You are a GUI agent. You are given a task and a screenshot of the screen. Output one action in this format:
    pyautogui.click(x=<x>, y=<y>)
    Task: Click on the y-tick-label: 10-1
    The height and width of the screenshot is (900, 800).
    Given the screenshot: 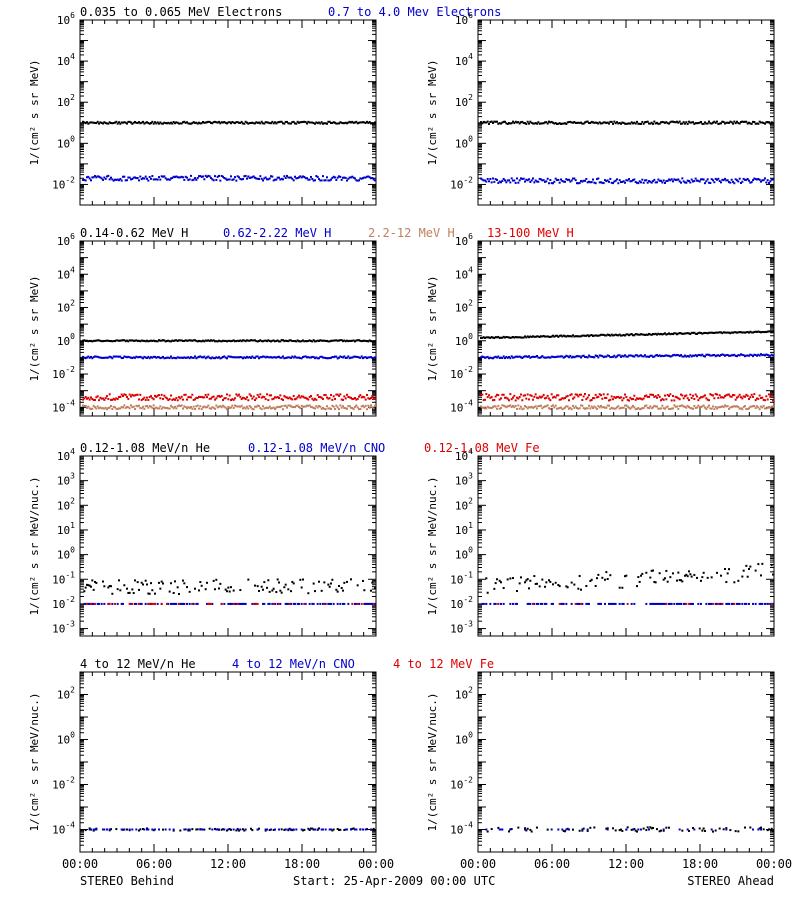 What is the action you would take?
    pyautogui.click(x=461, y=578)
    